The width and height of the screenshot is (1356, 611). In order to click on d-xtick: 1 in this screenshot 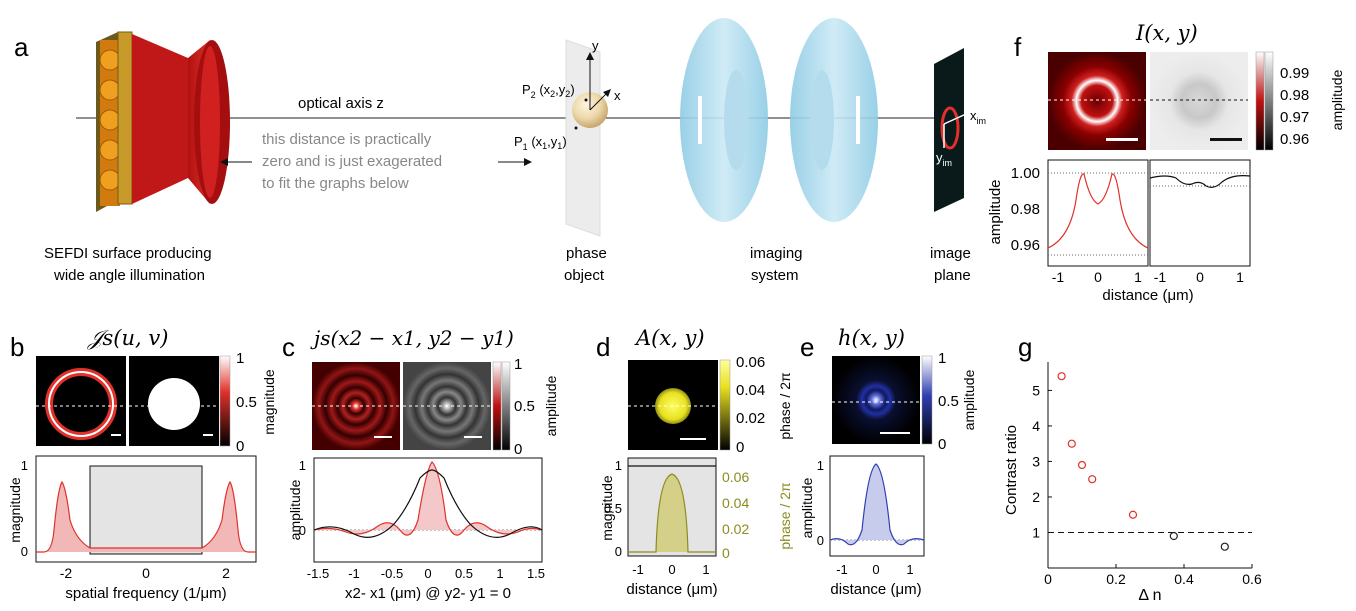, I will do `click(705, 569)`.